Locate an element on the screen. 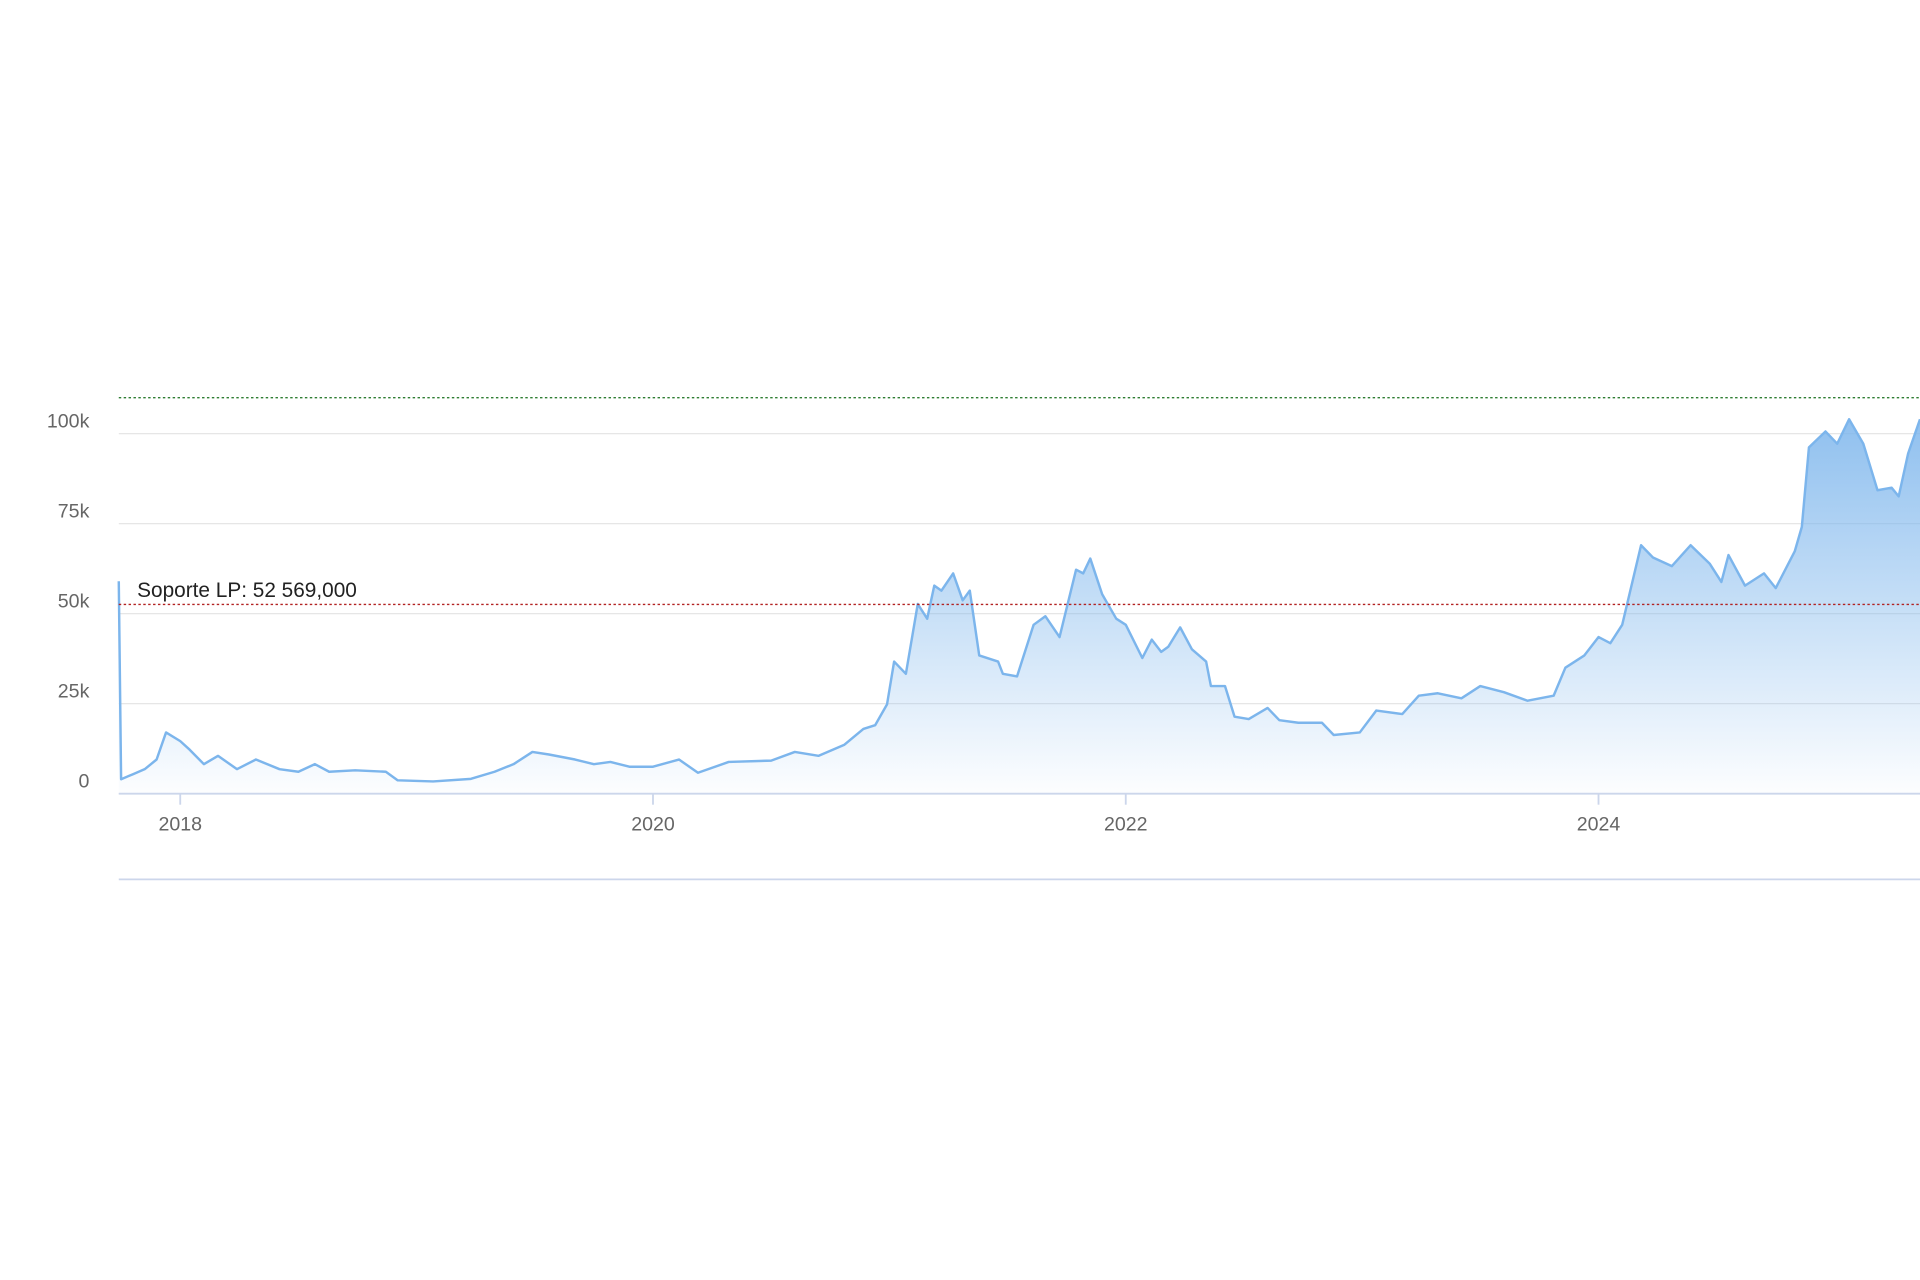  y-tick-label: 25k is located at coordinates (74, 692).